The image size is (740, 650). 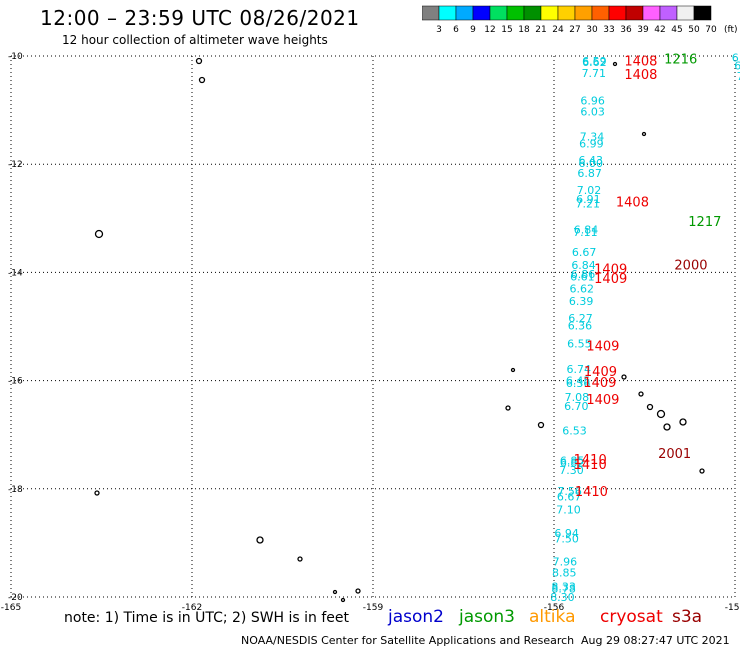 I want to click on swh-value: 8.30, so click(x=562, y=597).